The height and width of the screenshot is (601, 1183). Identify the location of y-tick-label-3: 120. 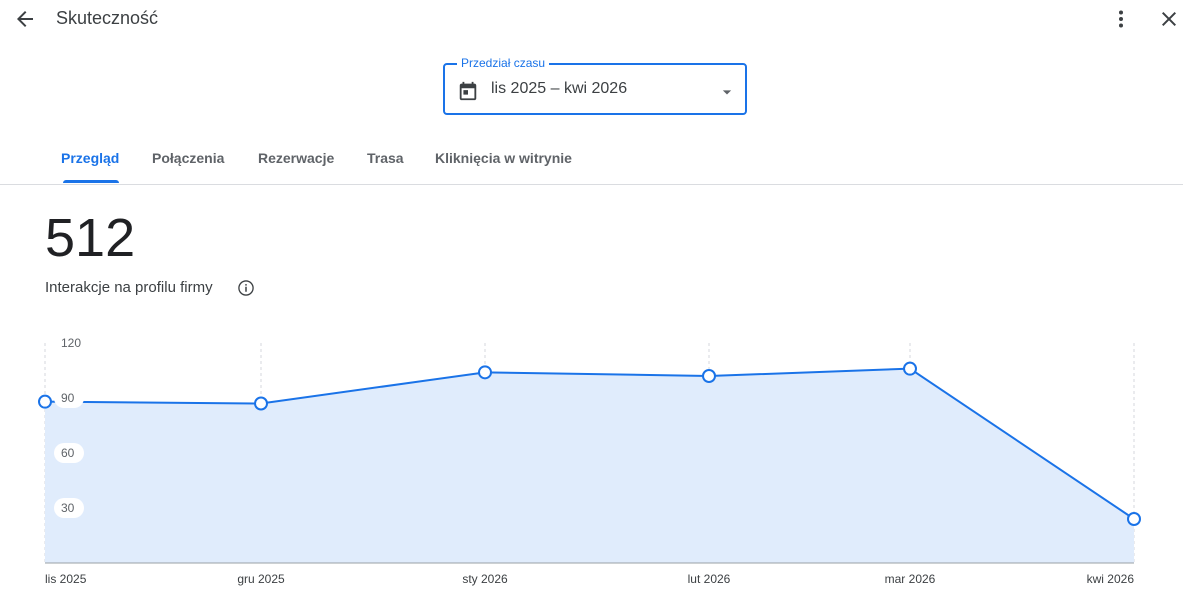
(71, 343).